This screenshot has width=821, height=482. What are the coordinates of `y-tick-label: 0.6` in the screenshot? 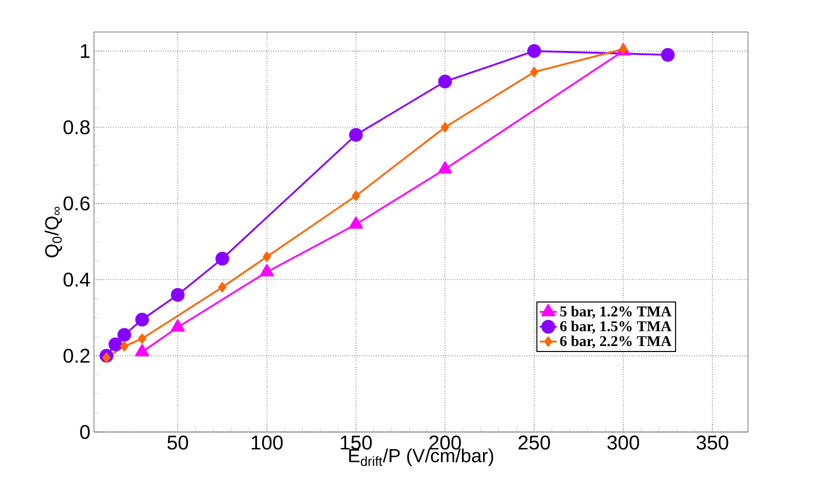 It's located at (77, 203).